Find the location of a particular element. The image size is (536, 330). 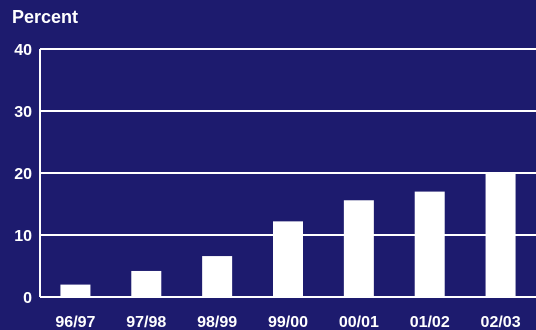

y-tick-label: 20 is located at coordinates (23, 174).